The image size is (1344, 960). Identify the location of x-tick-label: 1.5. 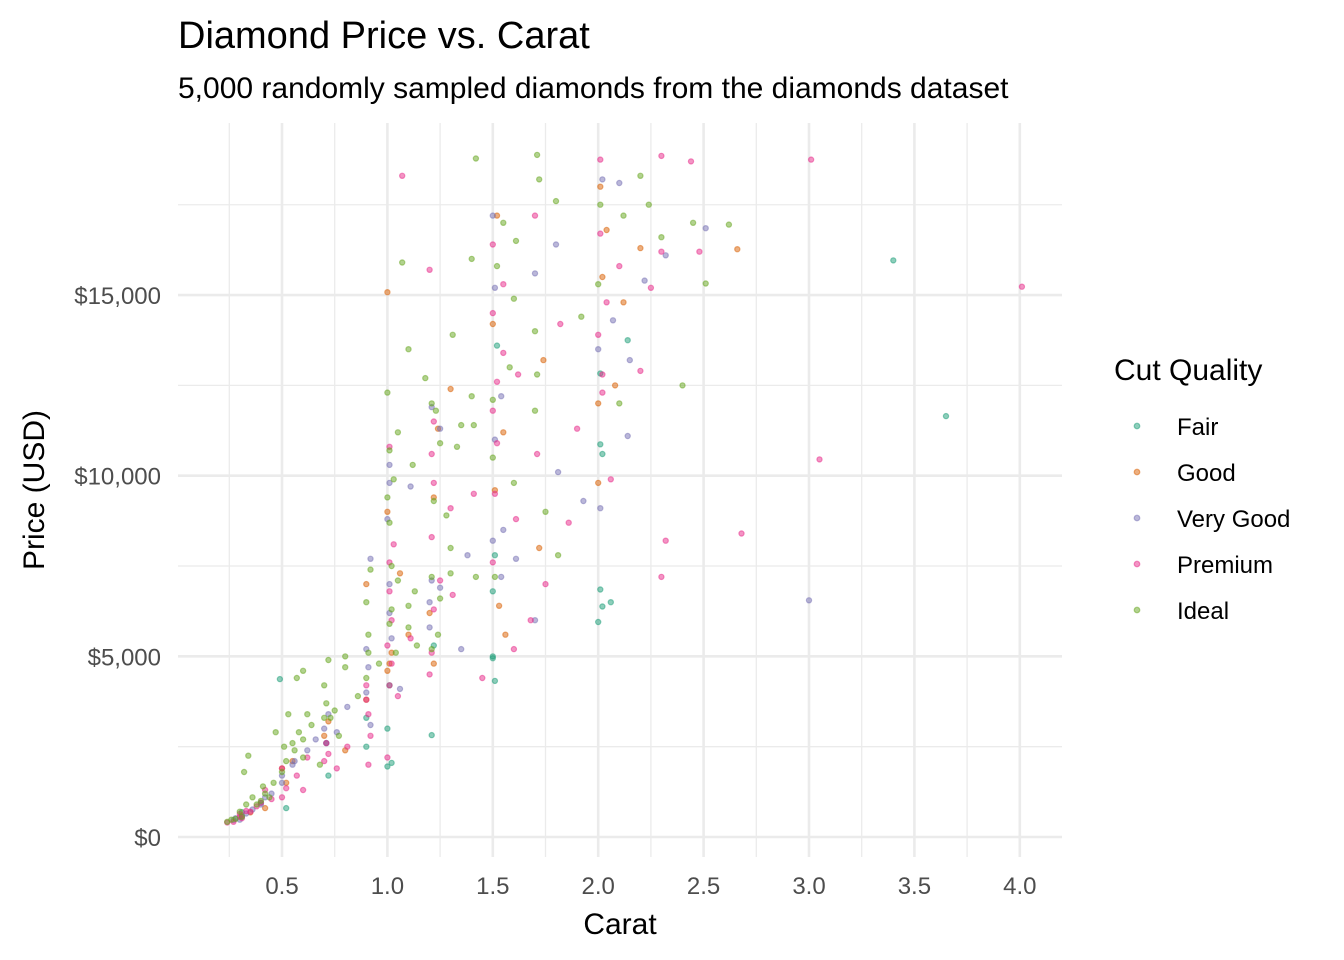
(492, 886).